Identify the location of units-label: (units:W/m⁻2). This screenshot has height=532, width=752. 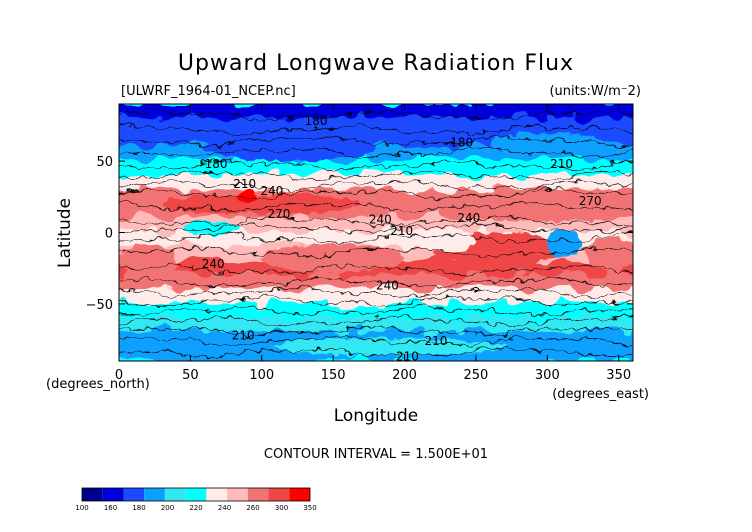
(595, 91).